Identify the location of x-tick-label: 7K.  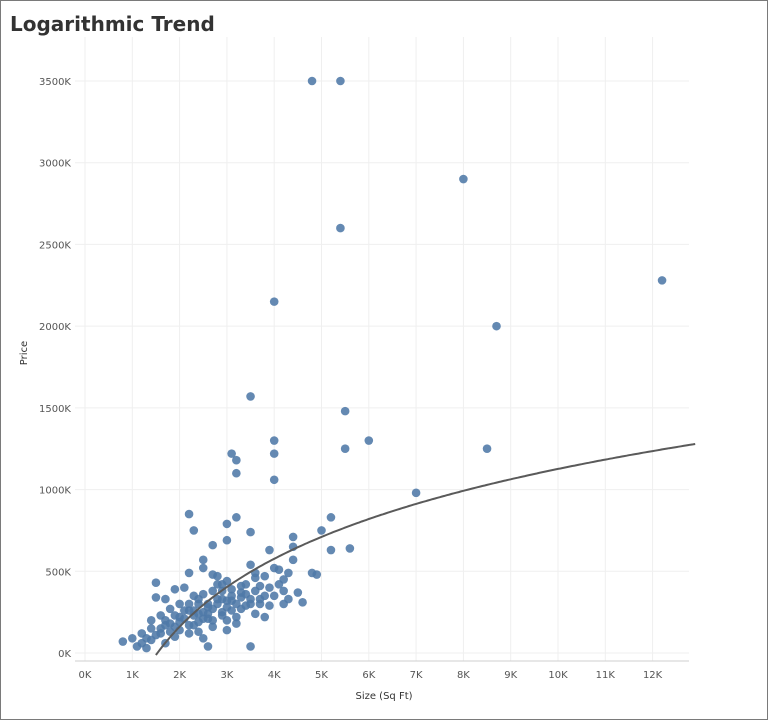
(416, 675).